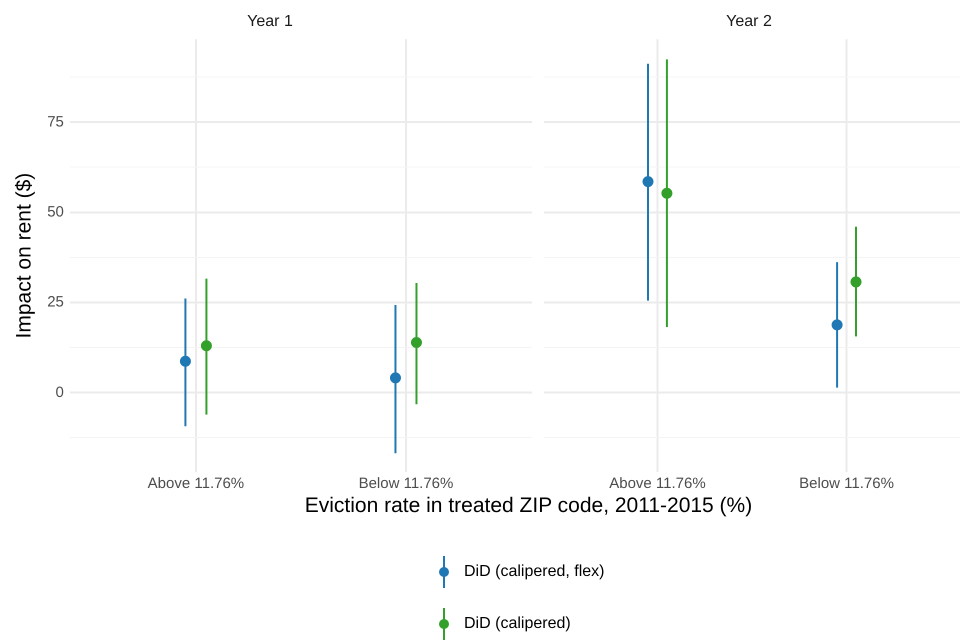 The width and height of the screenshot is (977, 641). What do you see at coordinates (270, 21) in the screenshot?
I see `chart-title: Year 1` at bounding box center [270, 21].